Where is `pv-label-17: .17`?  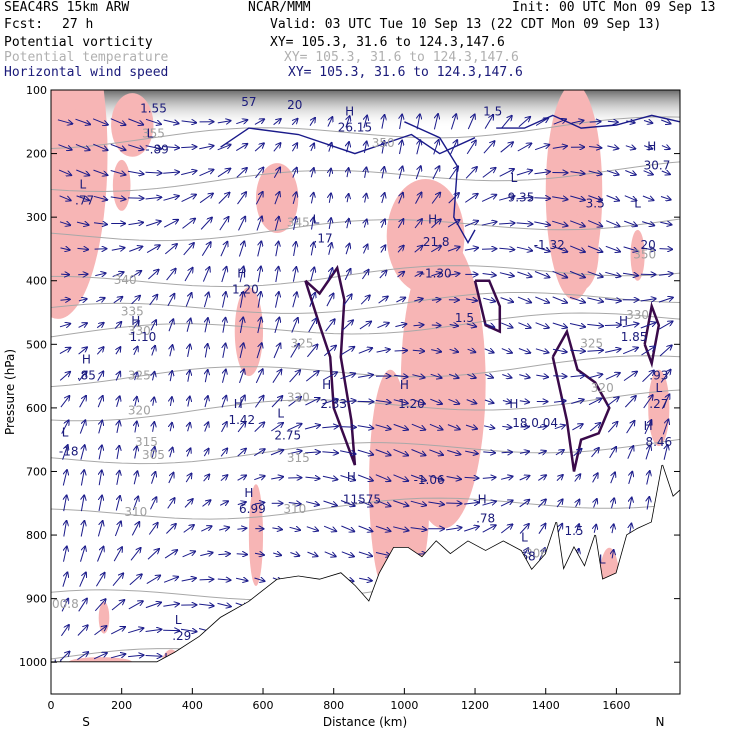
pv-label-17: .17 is located at coordinates (323, 239).